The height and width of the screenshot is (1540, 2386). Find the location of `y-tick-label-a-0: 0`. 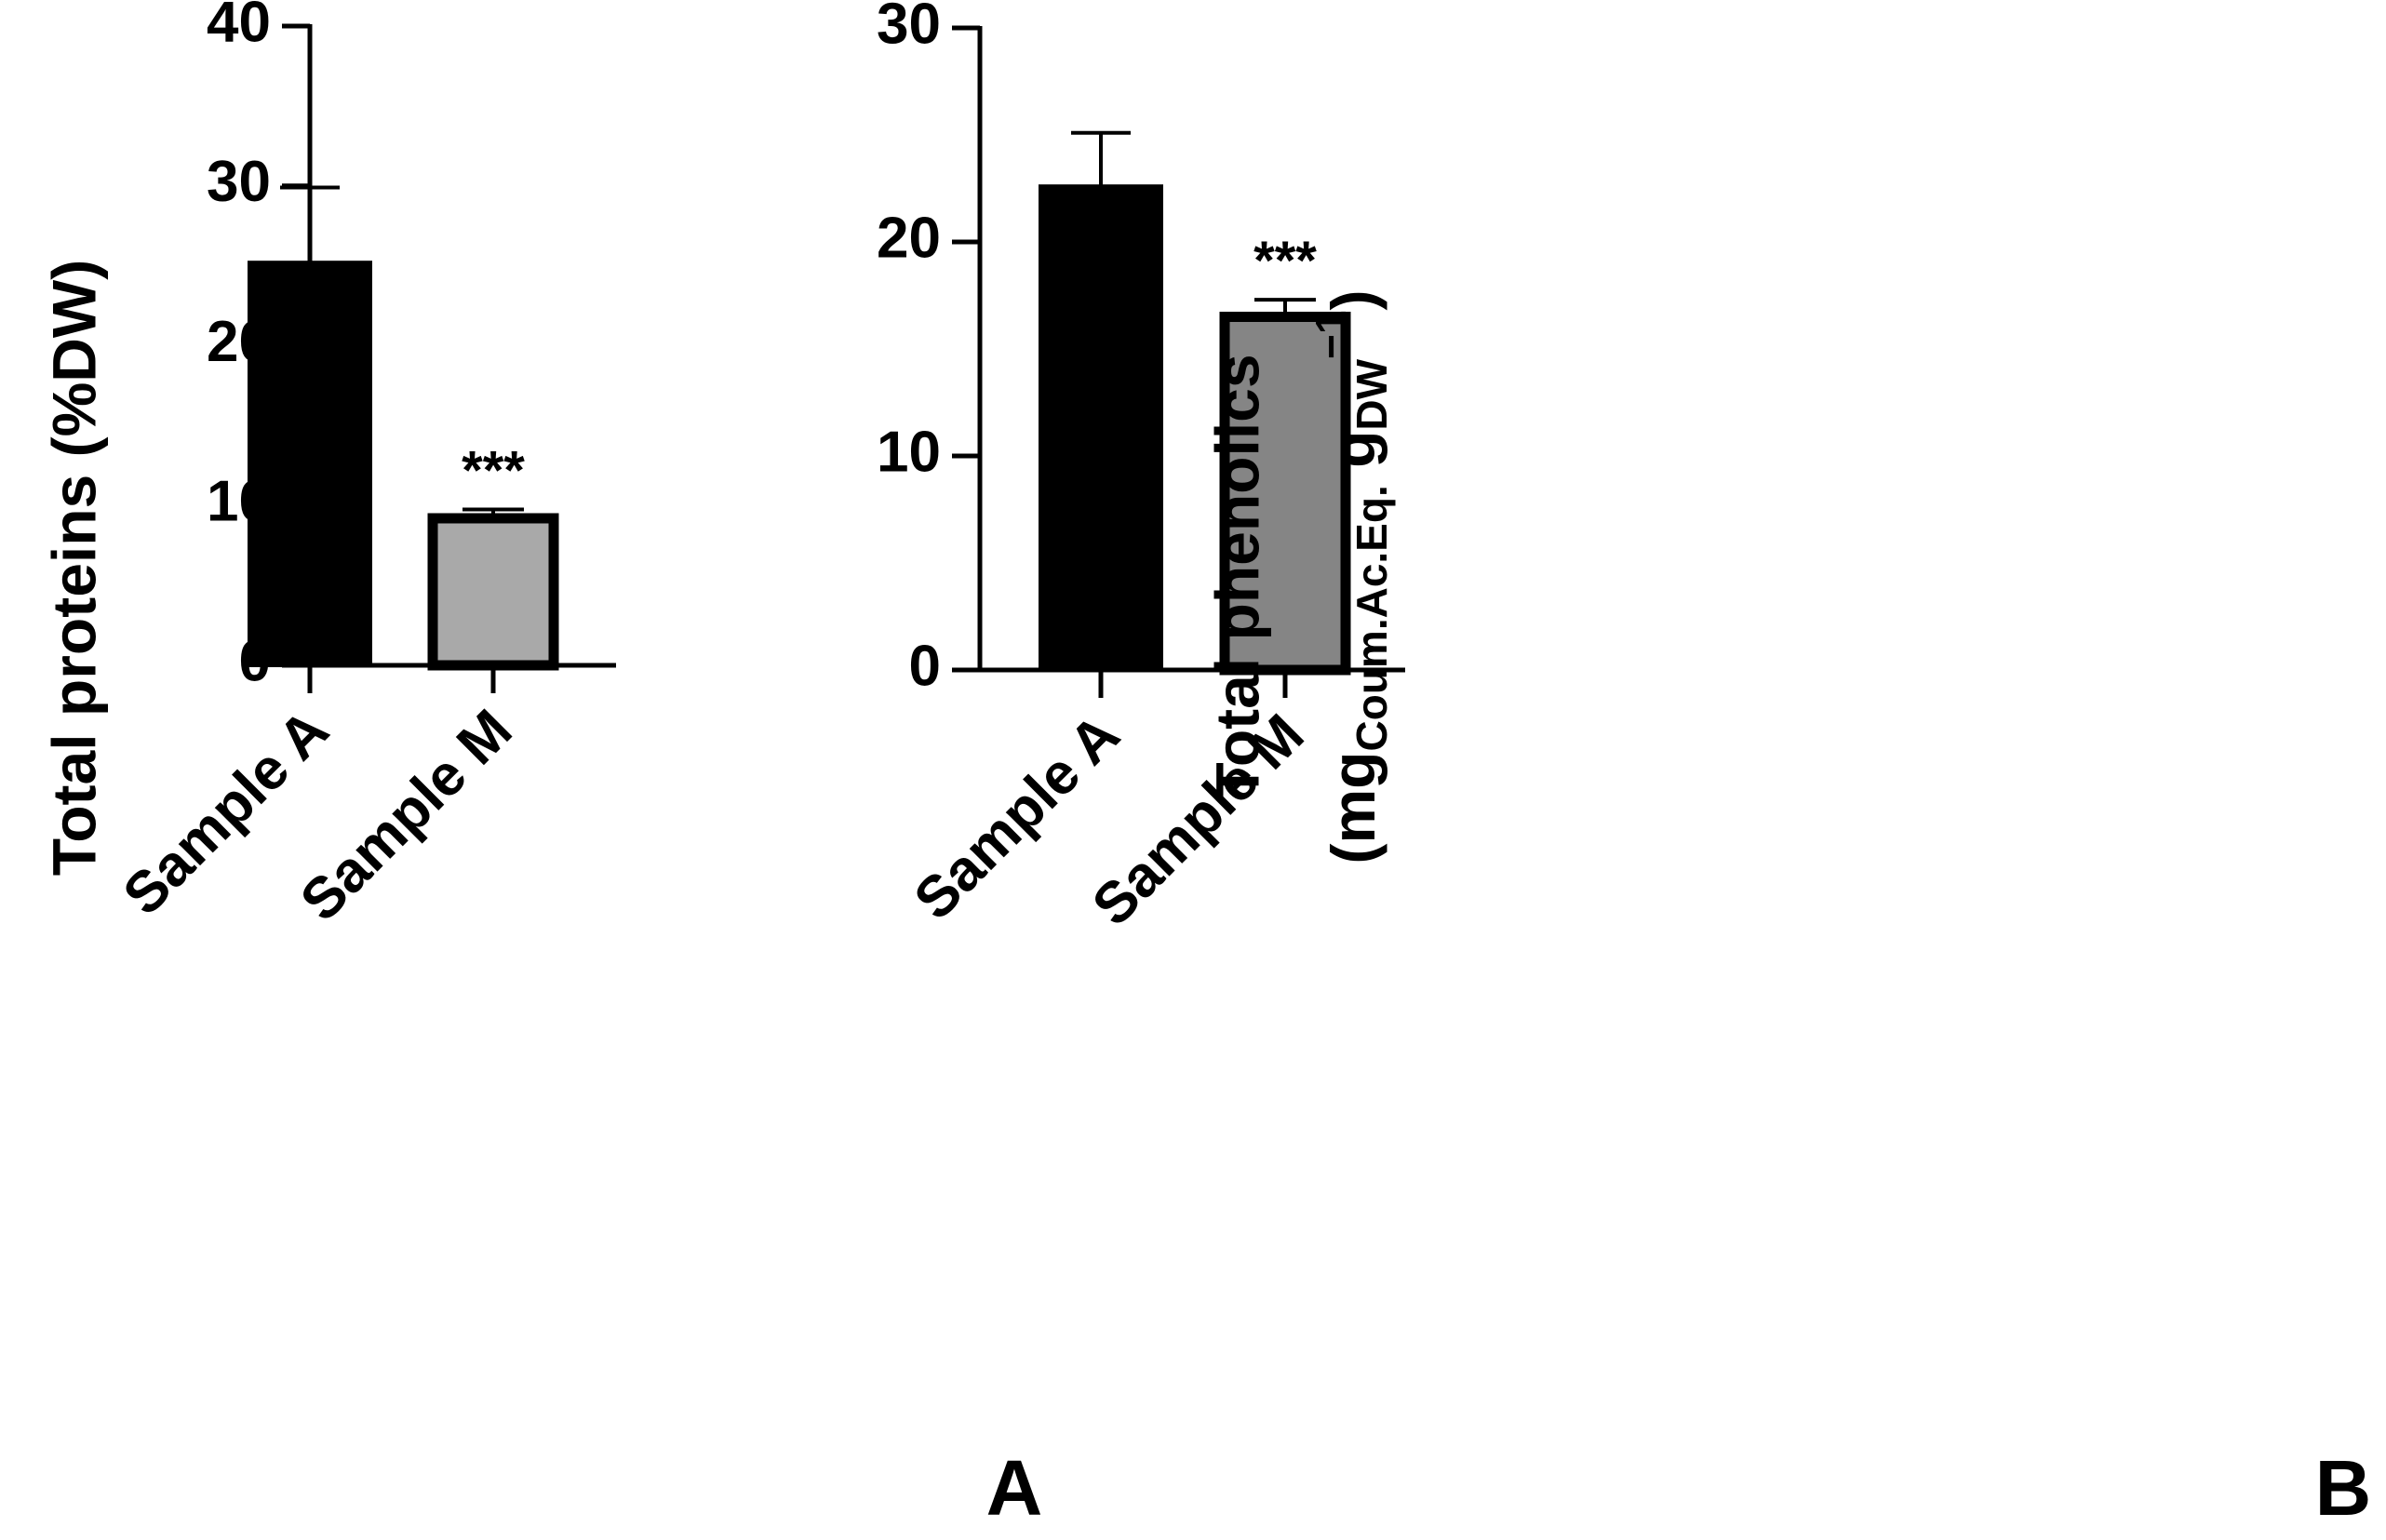

y-tick-label-a-0: 0 is located at coordinates (255, 661).